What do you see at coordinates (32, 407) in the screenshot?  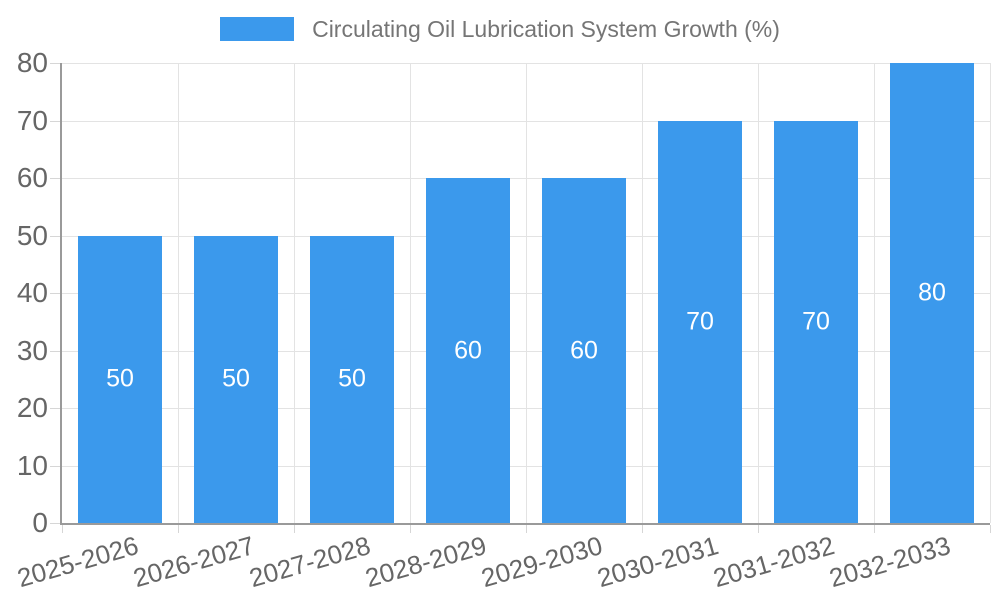 I see `y-axis-tick-label: 20` at bounding box center [32, 407].